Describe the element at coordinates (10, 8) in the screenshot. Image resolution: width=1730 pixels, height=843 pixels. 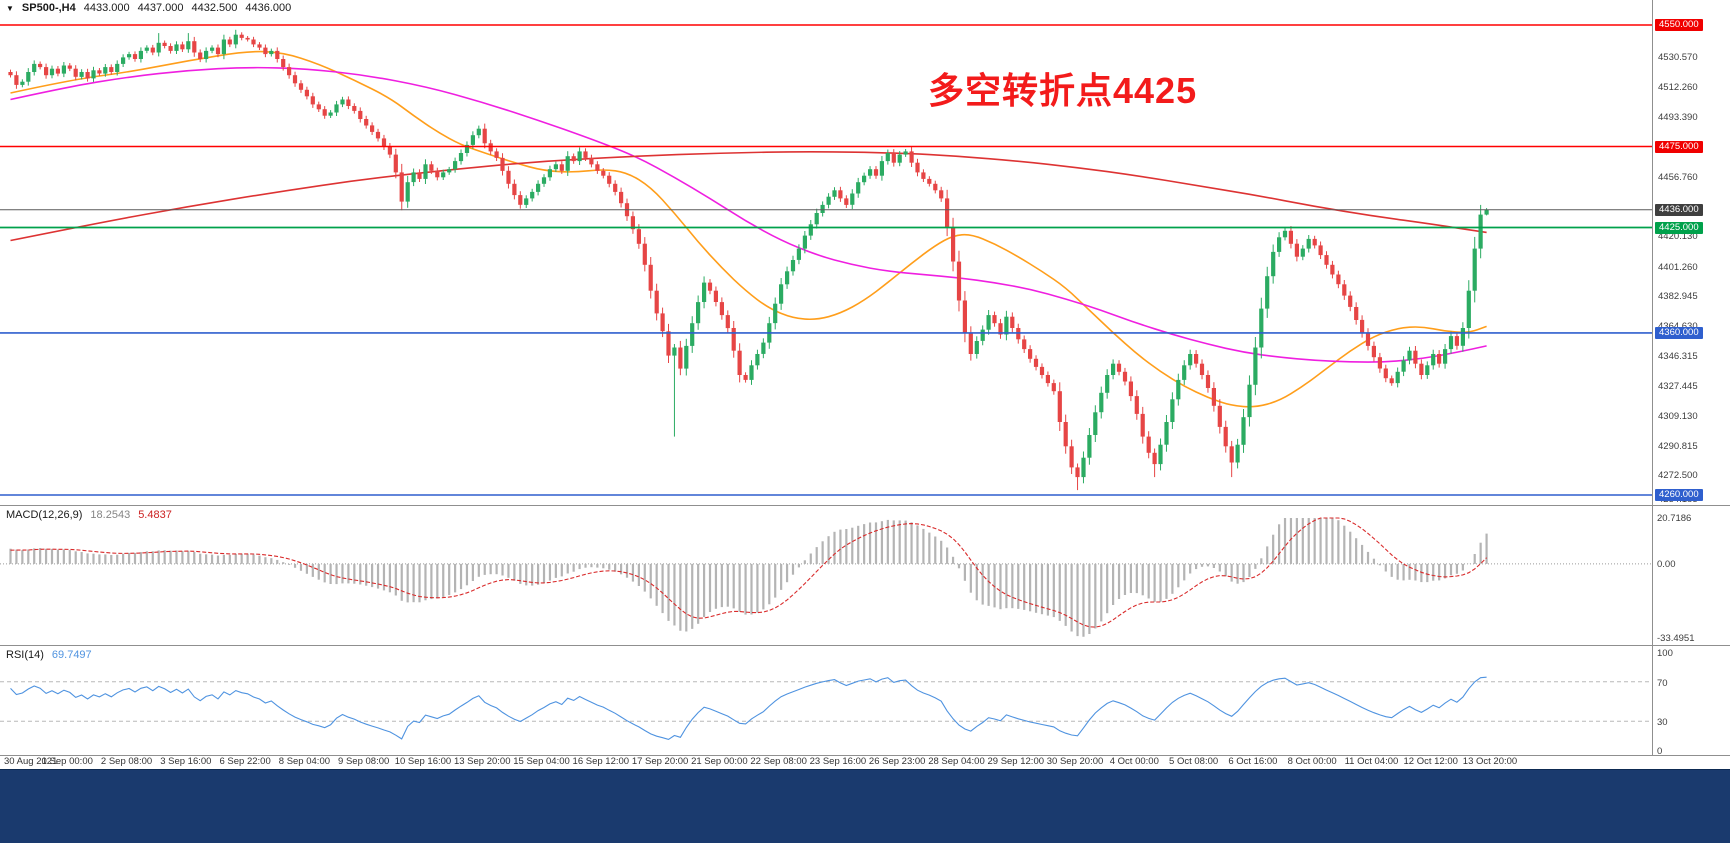
I see `chart-menu-triangle-icon: ▼` at that location.